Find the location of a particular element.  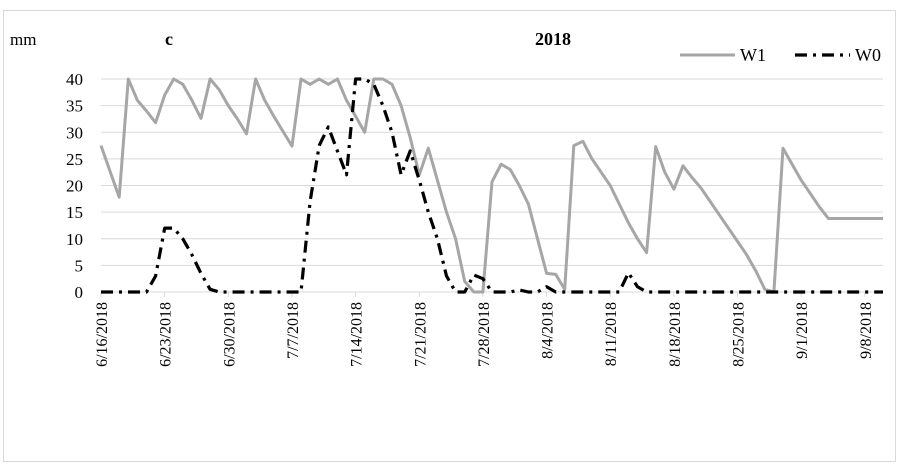

chart-title: 2018 is located at coordinates (553, 39).